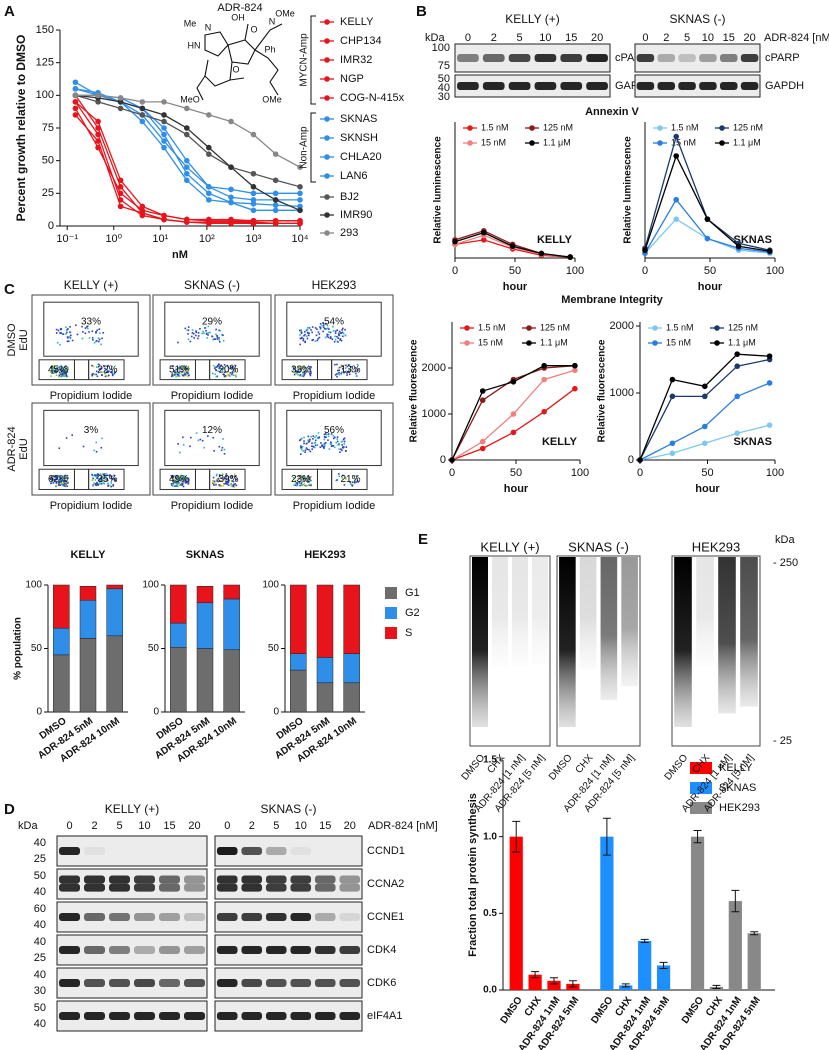 The height and width of the screenshot is (1050, 829). Describe the element at coordinates (179, 369) in the screenshot. I see `gate-percent: 51%` at that location.